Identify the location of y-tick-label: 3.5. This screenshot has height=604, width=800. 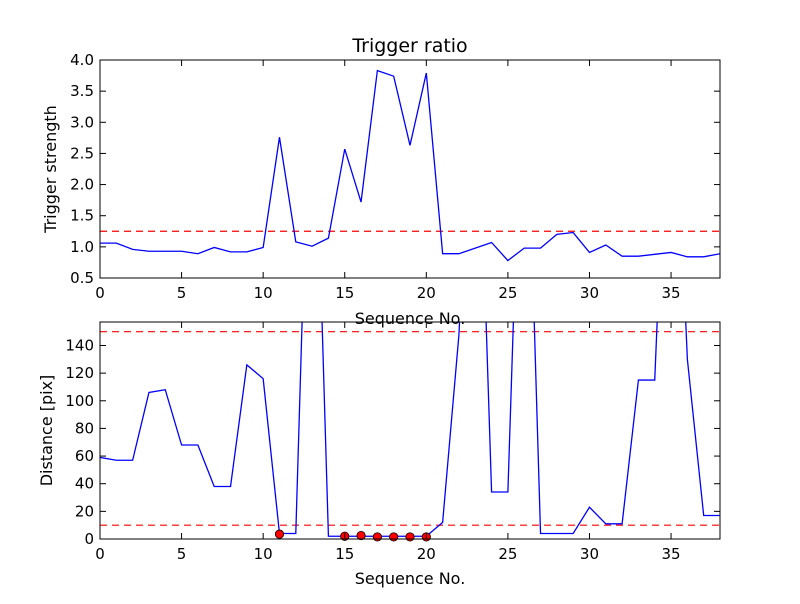
(82, 91).